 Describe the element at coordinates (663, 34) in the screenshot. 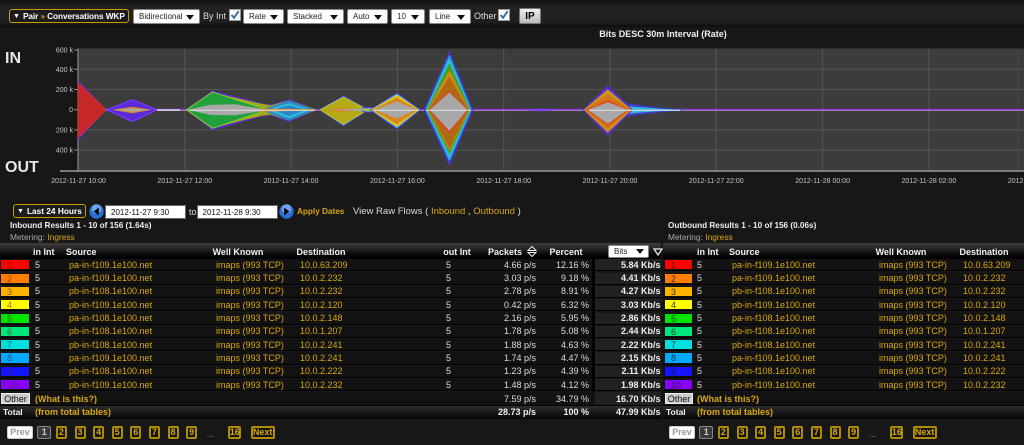

I see `svg-text: Bits DESC 30m Interval (Rate)` at that location.